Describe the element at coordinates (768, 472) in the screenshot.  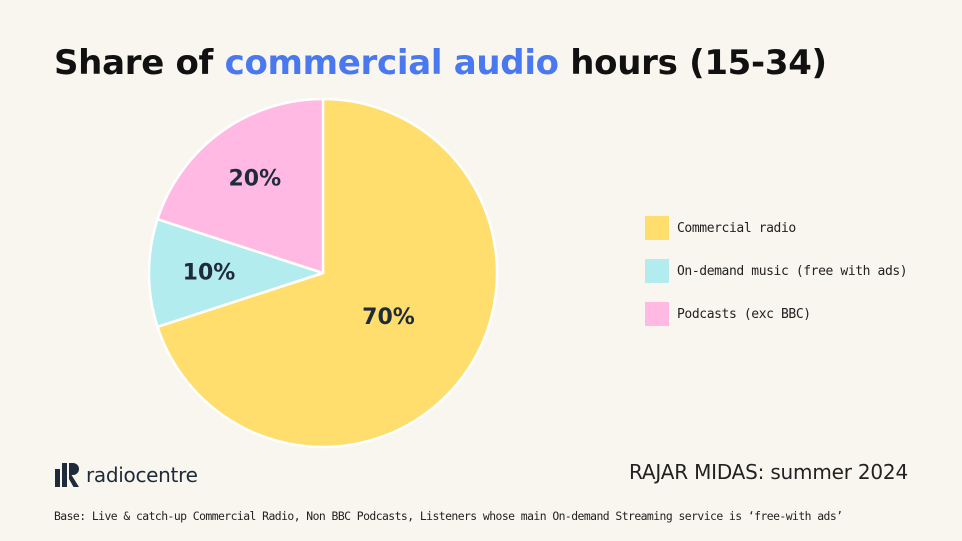
I see `source-label: RAJAR MIDAS: summer 2024` at that location.